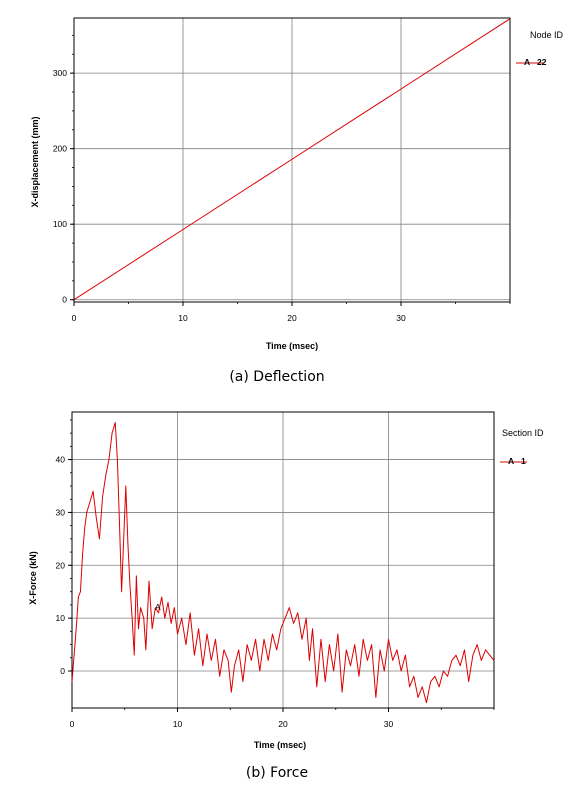 The image size is (580, 800). I want to click on force-legend-series-name: 1, so click(523, 461).